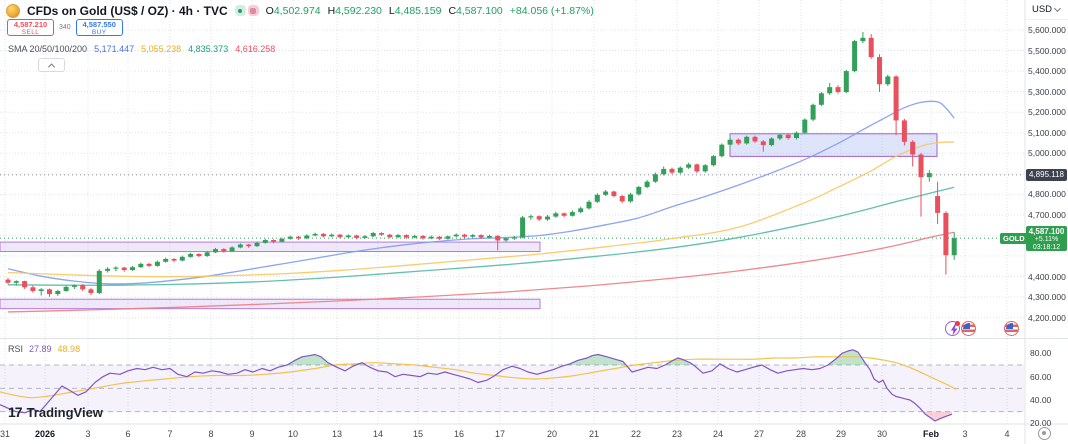 The height and width of the screenshot is (444, 1068). I want to click on tradingview-logo-icon: 17, so click(15, 412).